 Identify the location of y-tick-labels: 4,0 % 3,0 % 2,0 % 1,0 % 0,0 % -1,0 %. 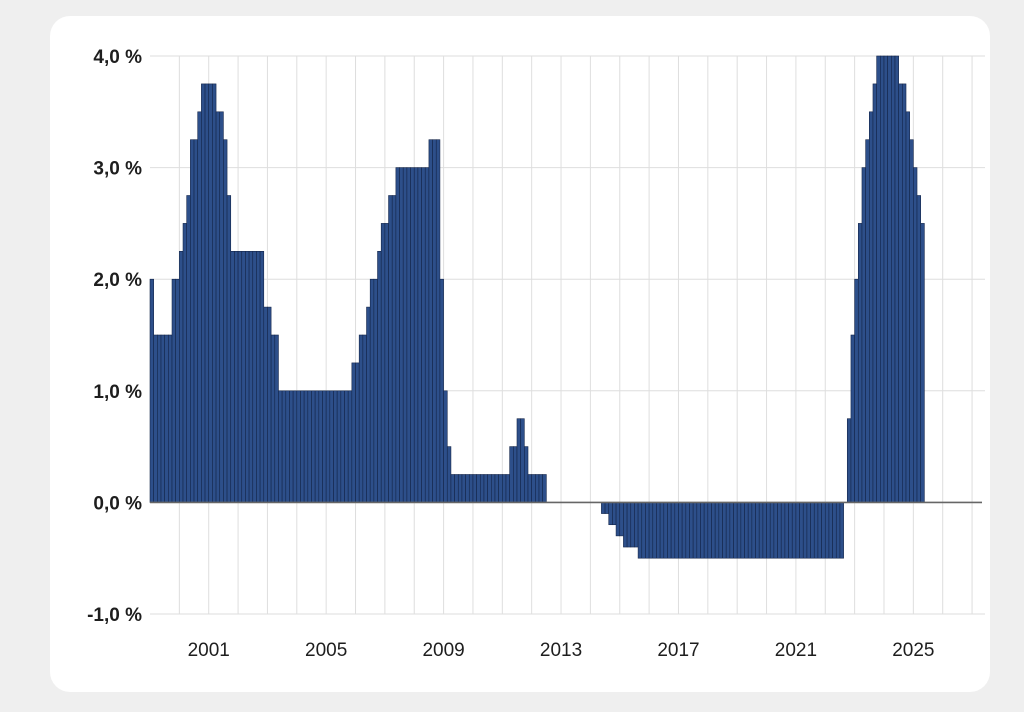
(114, 336).